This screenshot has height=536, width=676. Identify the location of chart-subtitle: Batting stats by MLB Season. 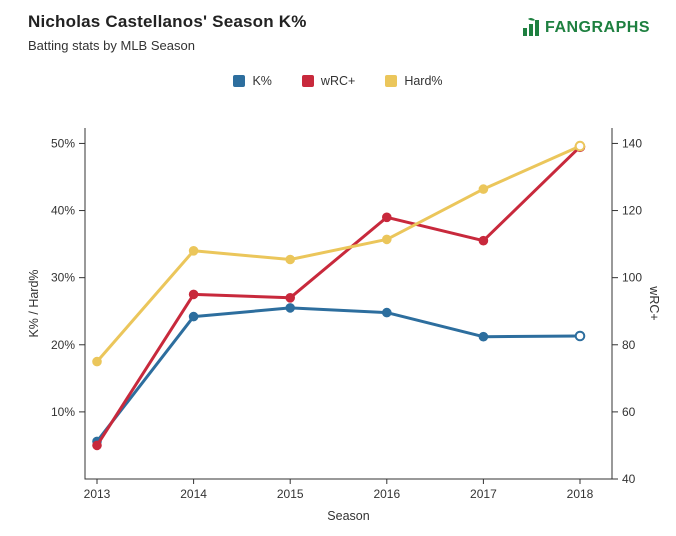
(111, 45).